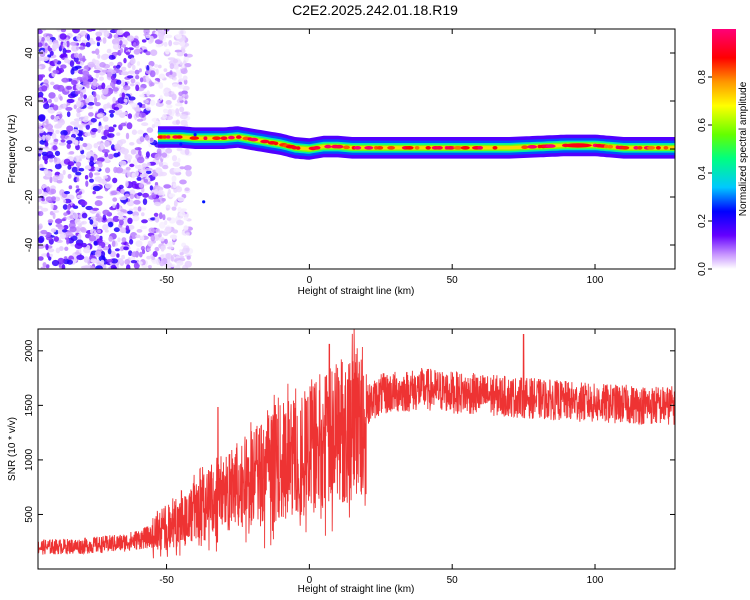 Image resolution: width=750 pixels, height=600 pixels. Describe the element at coordinates (29, 405) in the screenshot. I see `y-tick-label: 1500` at that location.